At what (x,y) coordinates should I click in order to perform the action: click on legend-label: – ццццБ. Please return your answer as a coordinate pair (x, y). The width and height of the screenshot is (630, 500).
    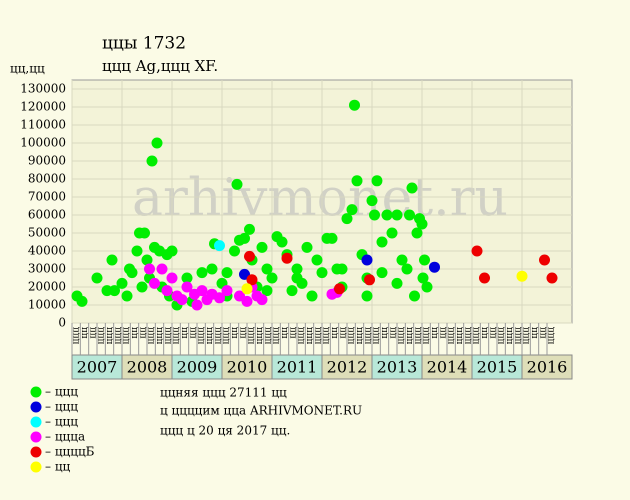
    Looking at the image, I should click on (70, 452).